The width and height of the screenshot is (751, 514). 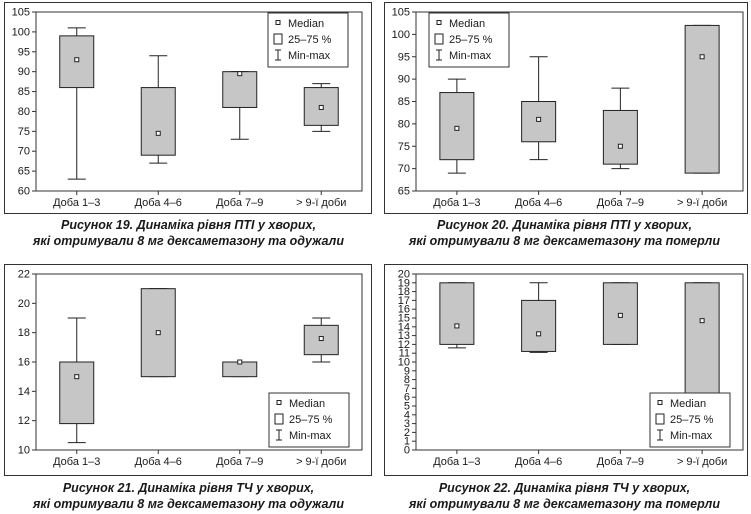 I want to click on y-tick-label: 0, so click(x=407, y=451).